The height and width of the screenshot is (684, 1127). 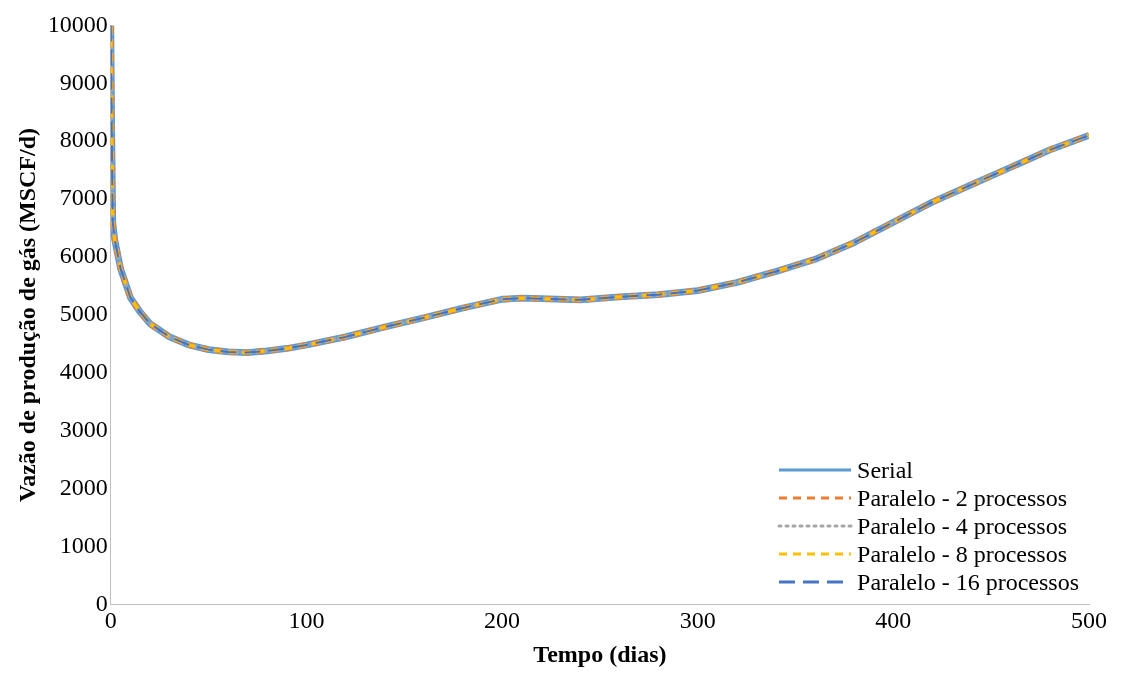 What do you see at coordinates (1089, 620) in the screenshot?
I see `x-tick-label: 500` at bounding box center [1089, 620].